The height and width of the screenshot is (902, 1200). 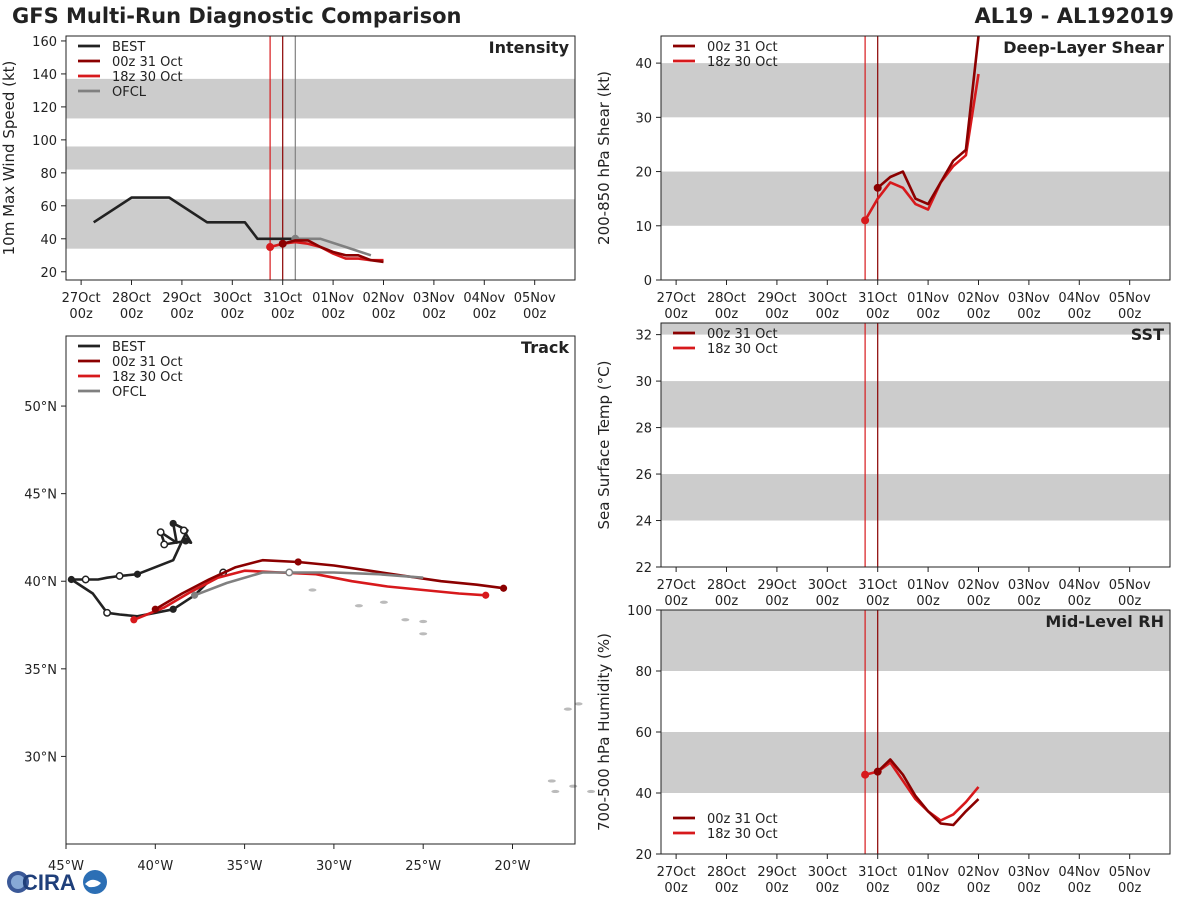 I want to click on sst-xtick-date: 02Nov, so click(x=979, y=585).